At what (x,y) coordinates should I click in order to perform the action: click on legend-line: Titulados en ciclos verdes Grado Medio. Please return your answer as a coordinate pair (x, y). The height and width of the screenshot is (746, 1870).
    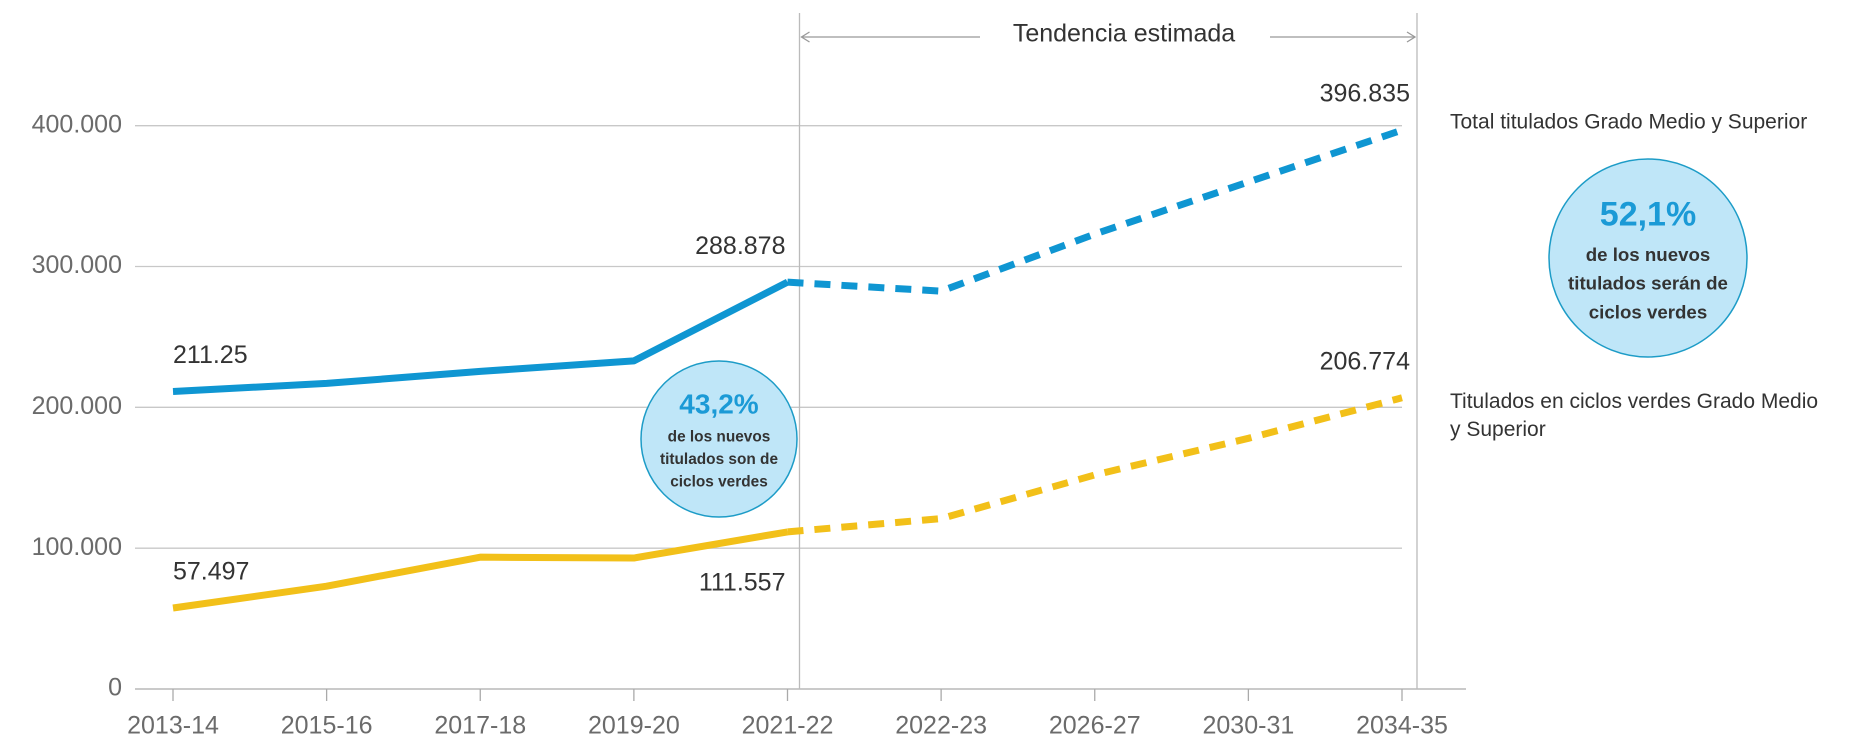
    Looking at the image, I should click on (1634, 401).